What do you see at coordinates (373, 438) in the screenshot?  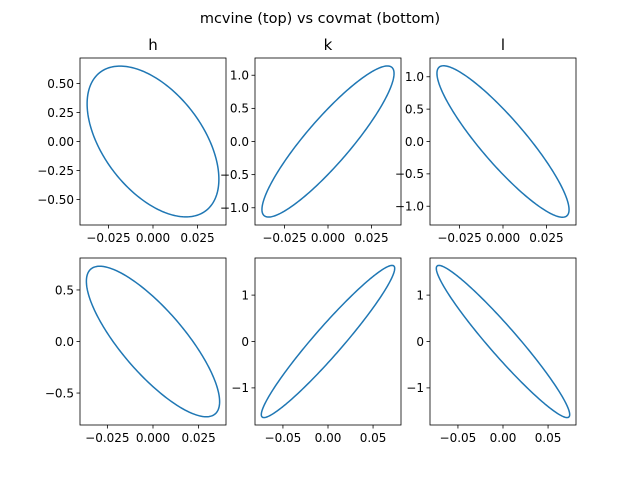 I see `subplot-r2c2-xtick-label: 0.05` at bounding box center [373, 438].